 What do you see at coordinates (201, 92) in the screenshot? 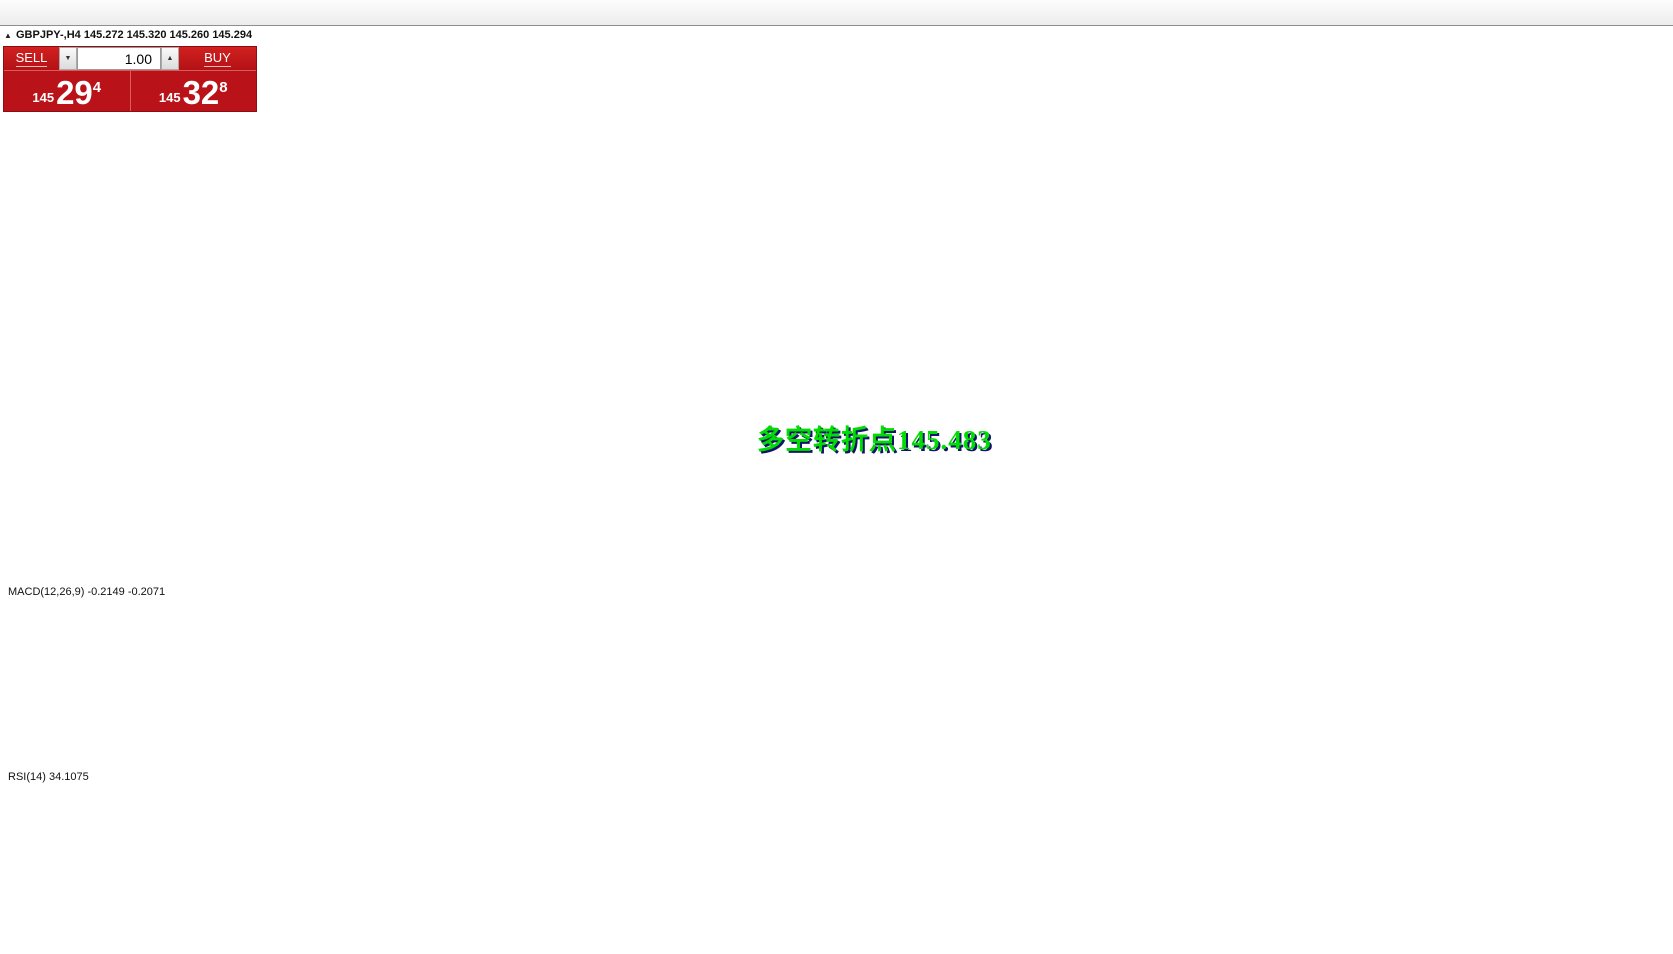
I see `buy-price-big: 32` at bounding box center [201, 92].